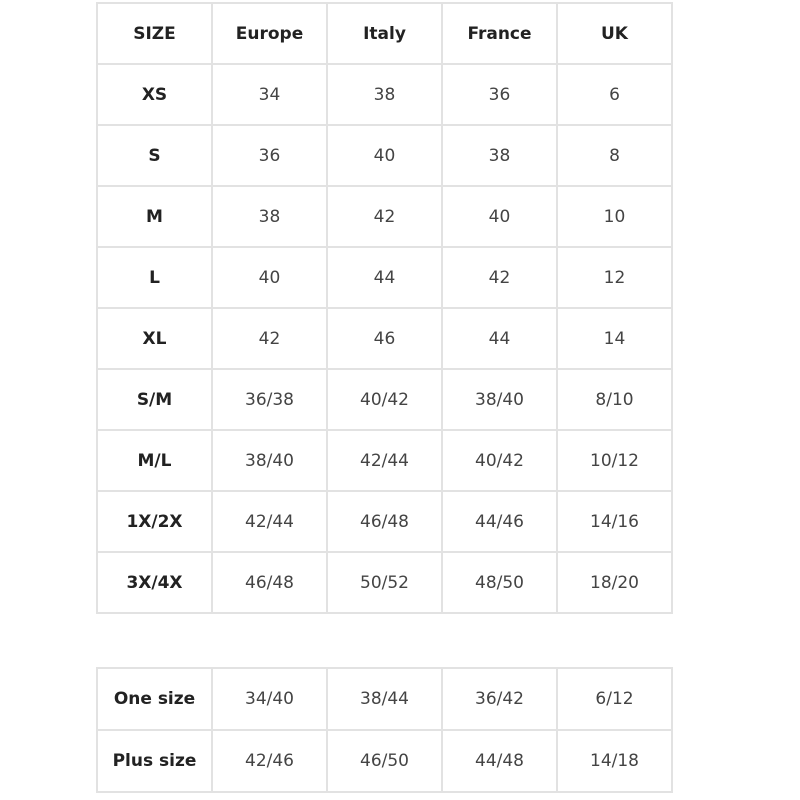 The image size is (800, 800). What do you see at coordinates (499, 33) in the screenshot?
I see `column-header: France` at bounding box center [499, 33].